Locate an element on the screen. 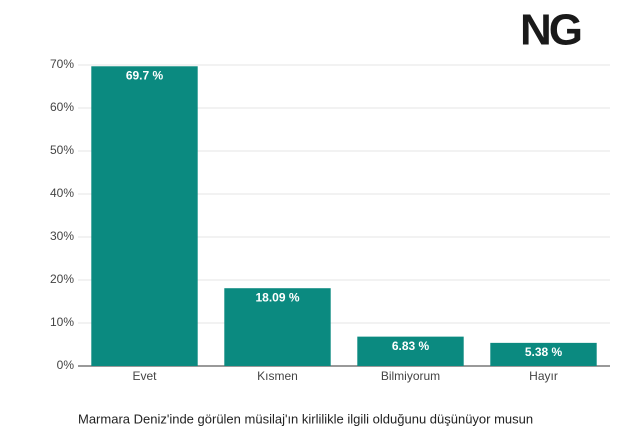 Image resolution: width=629 pixels, height=445 pixels. value-label: 5.38 % is located at coordinates (544, 352).